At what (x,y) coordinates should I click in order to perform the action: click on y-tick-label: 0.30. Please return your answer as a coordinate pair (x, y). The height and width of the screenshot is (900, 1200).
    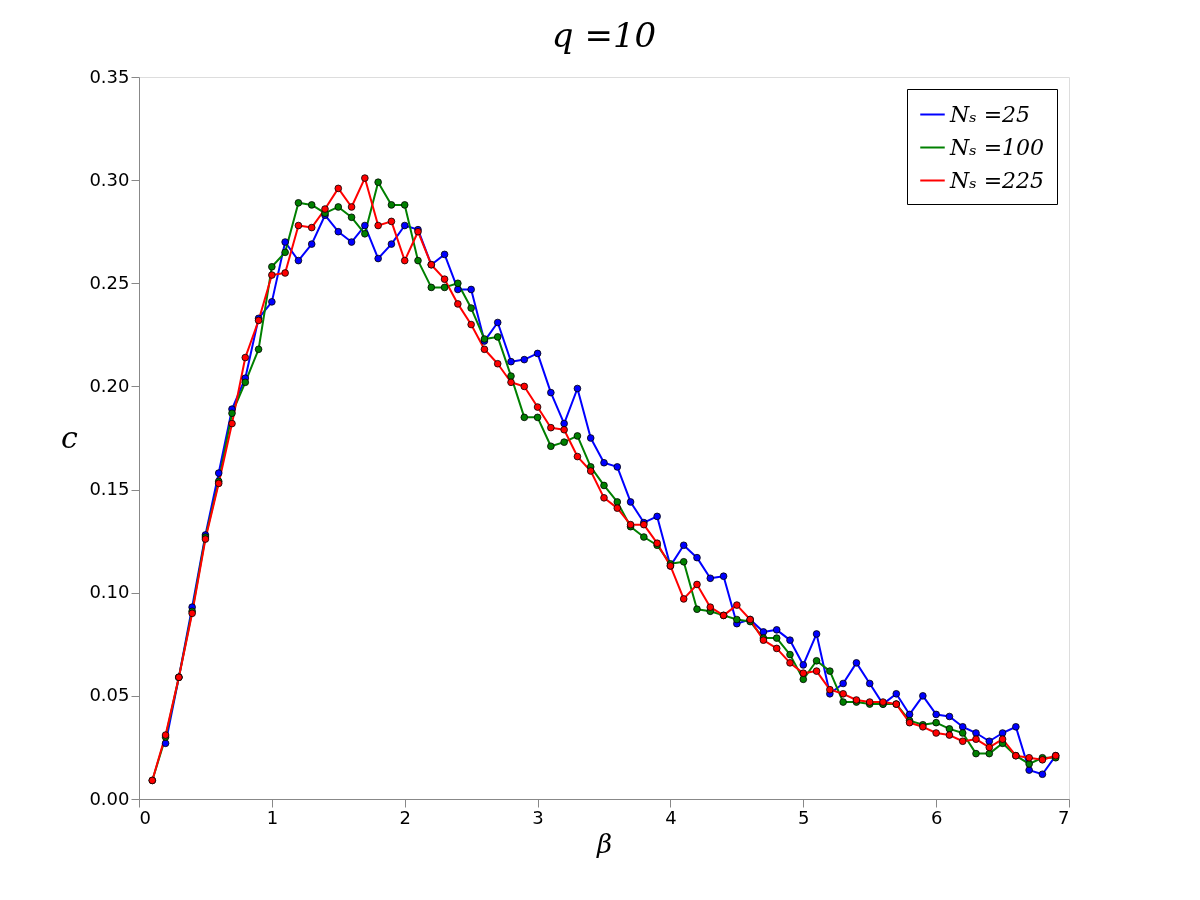
    Looking at the image, I should click on (109, 179).